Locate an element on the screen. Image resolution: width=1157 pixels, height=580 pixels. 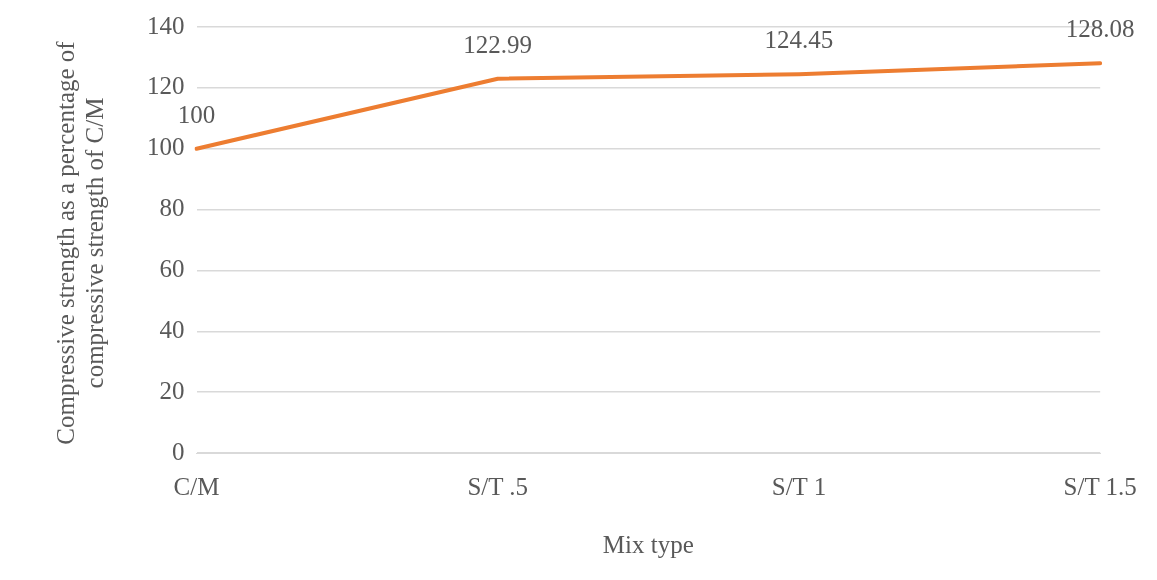
x-axis-title: Mix type is located at coordinates (648, 544).